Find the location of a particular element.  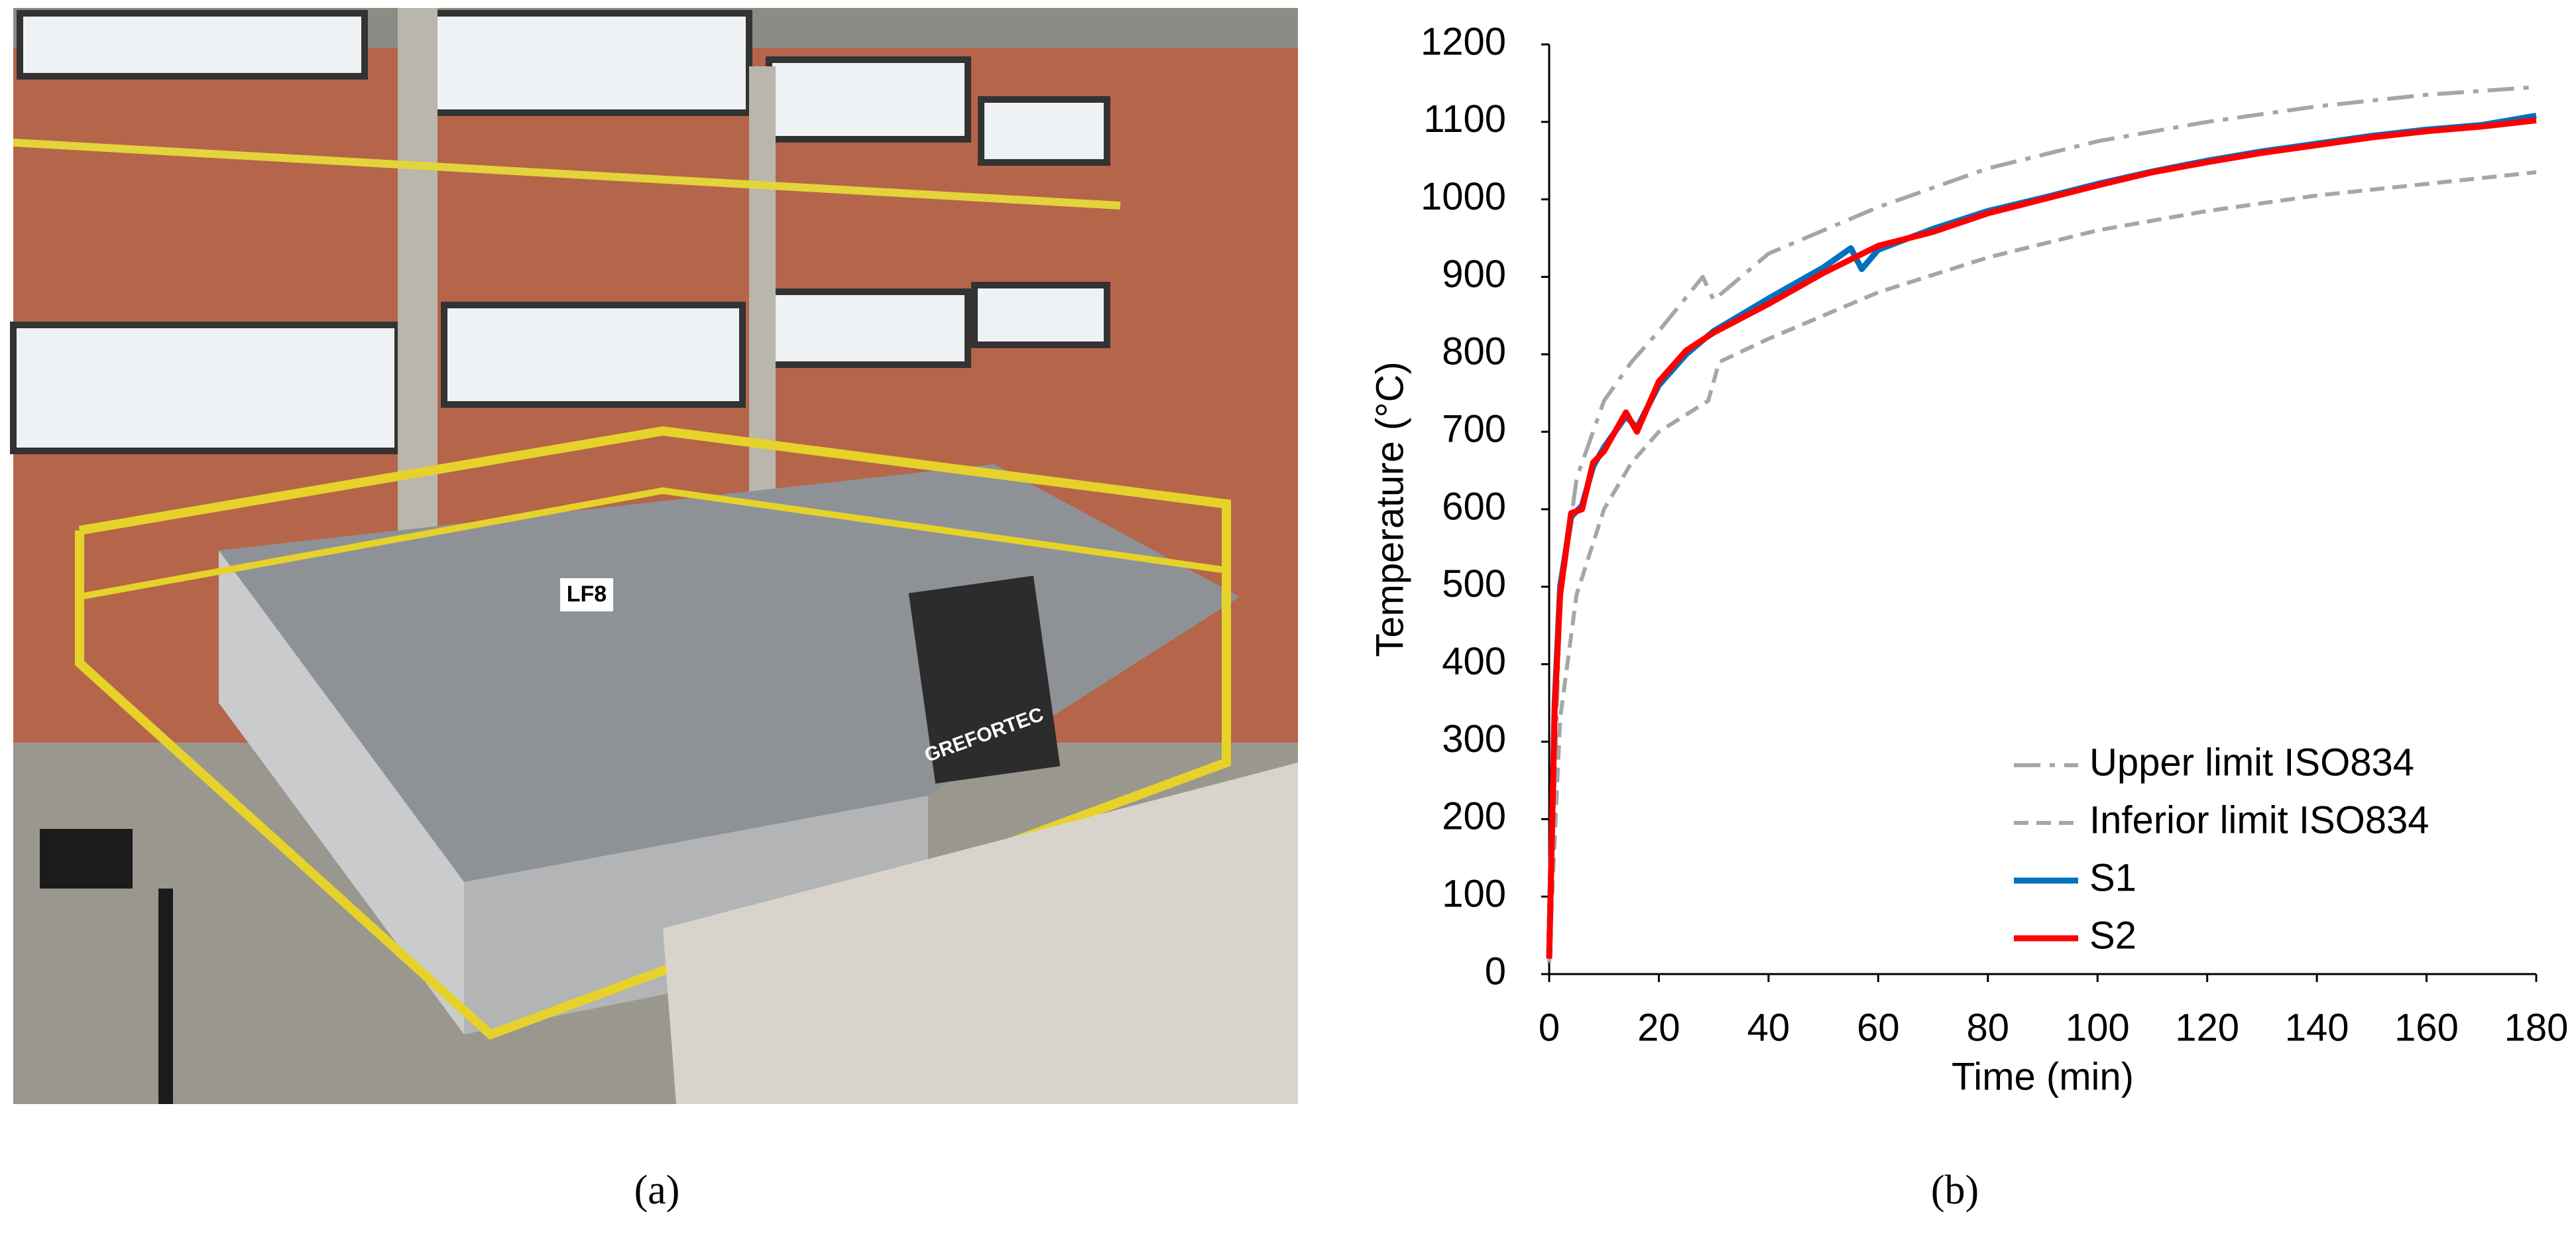

furnace-front is located at coordinates (696, 915).